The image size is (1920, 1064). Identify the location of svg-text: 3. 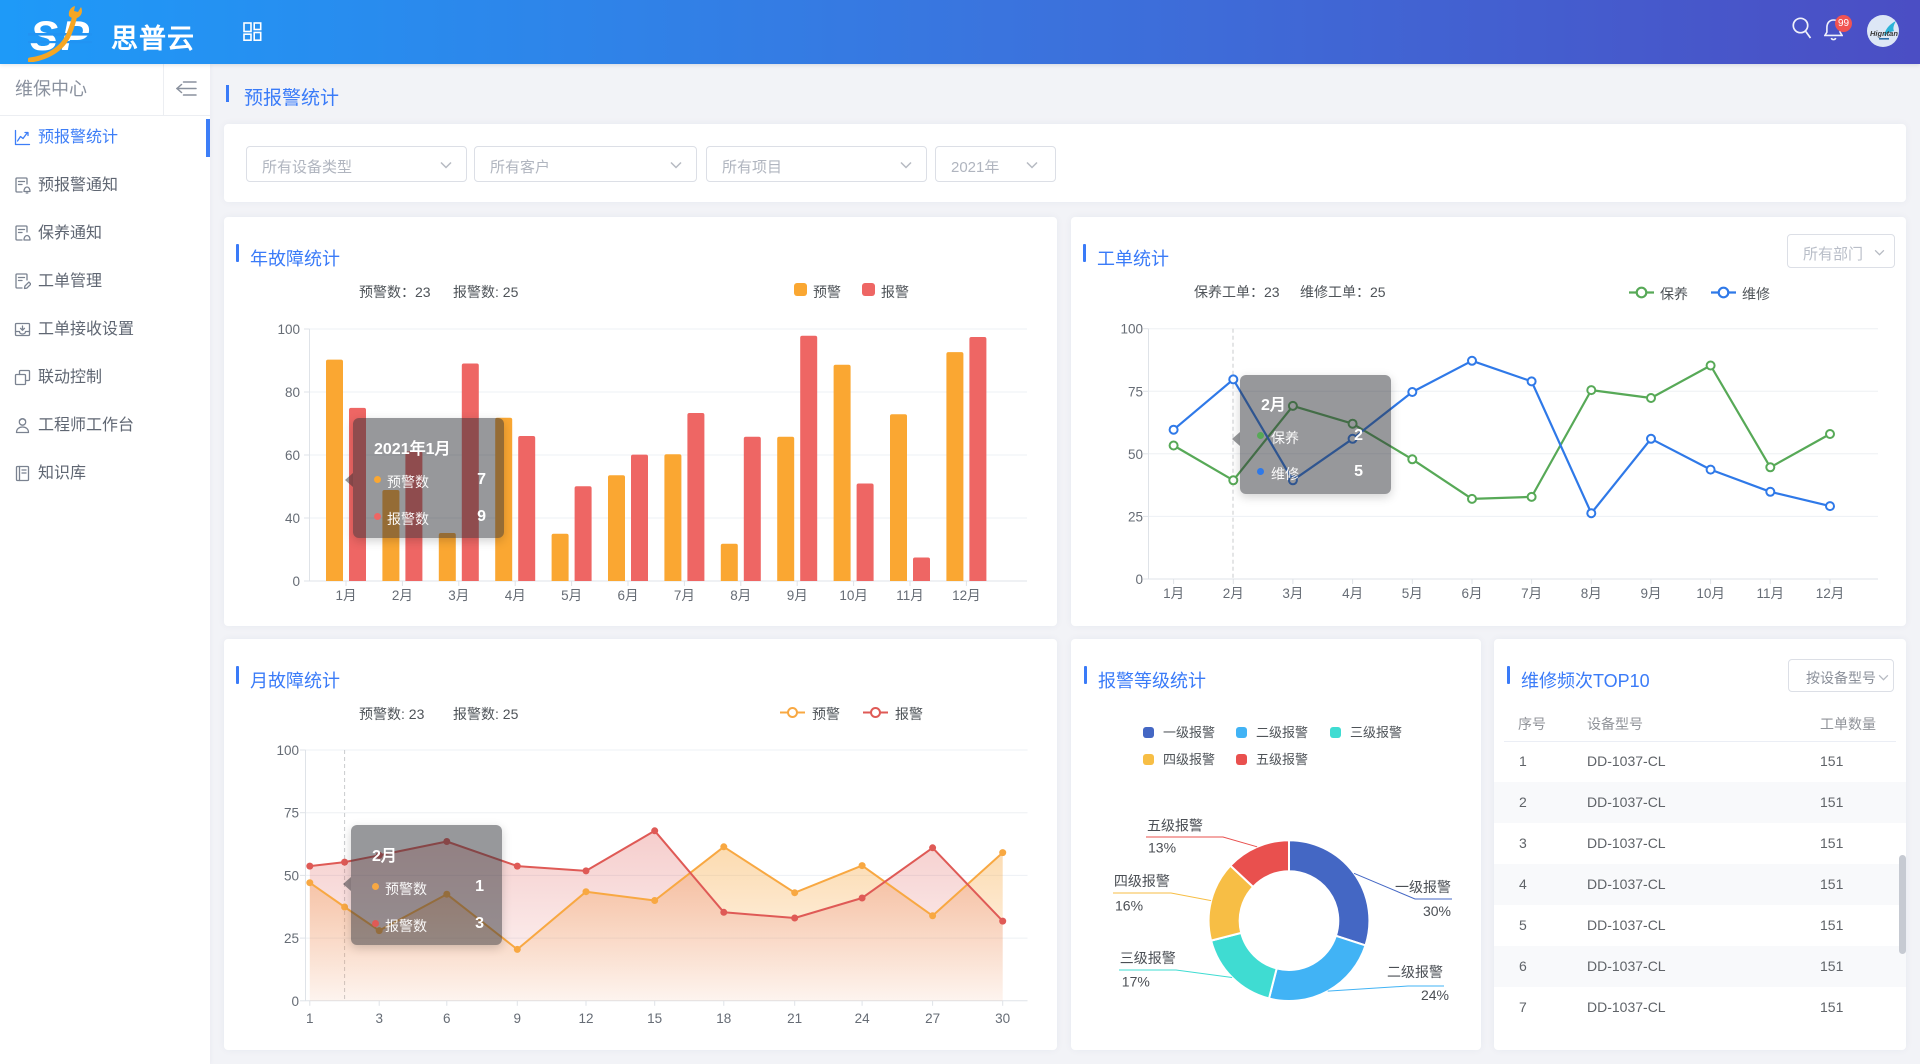
(379, 1018).